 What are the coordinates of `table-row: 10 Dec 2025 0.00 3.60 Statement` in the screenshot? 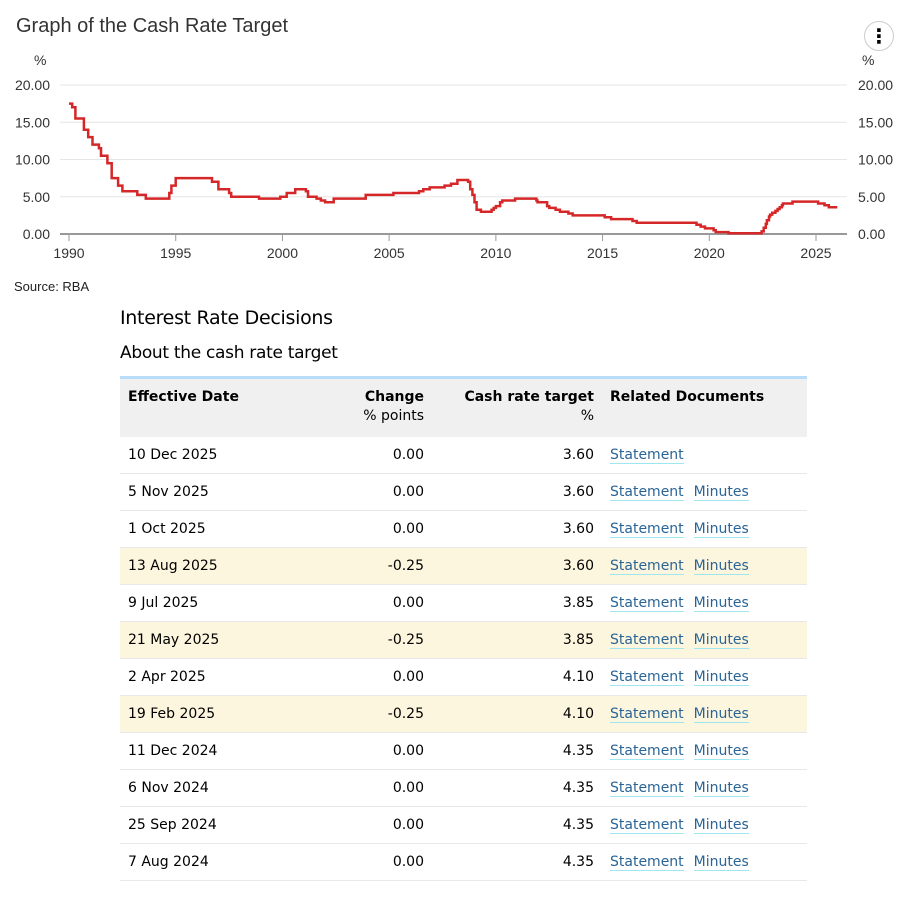 It's located at (463, 455).